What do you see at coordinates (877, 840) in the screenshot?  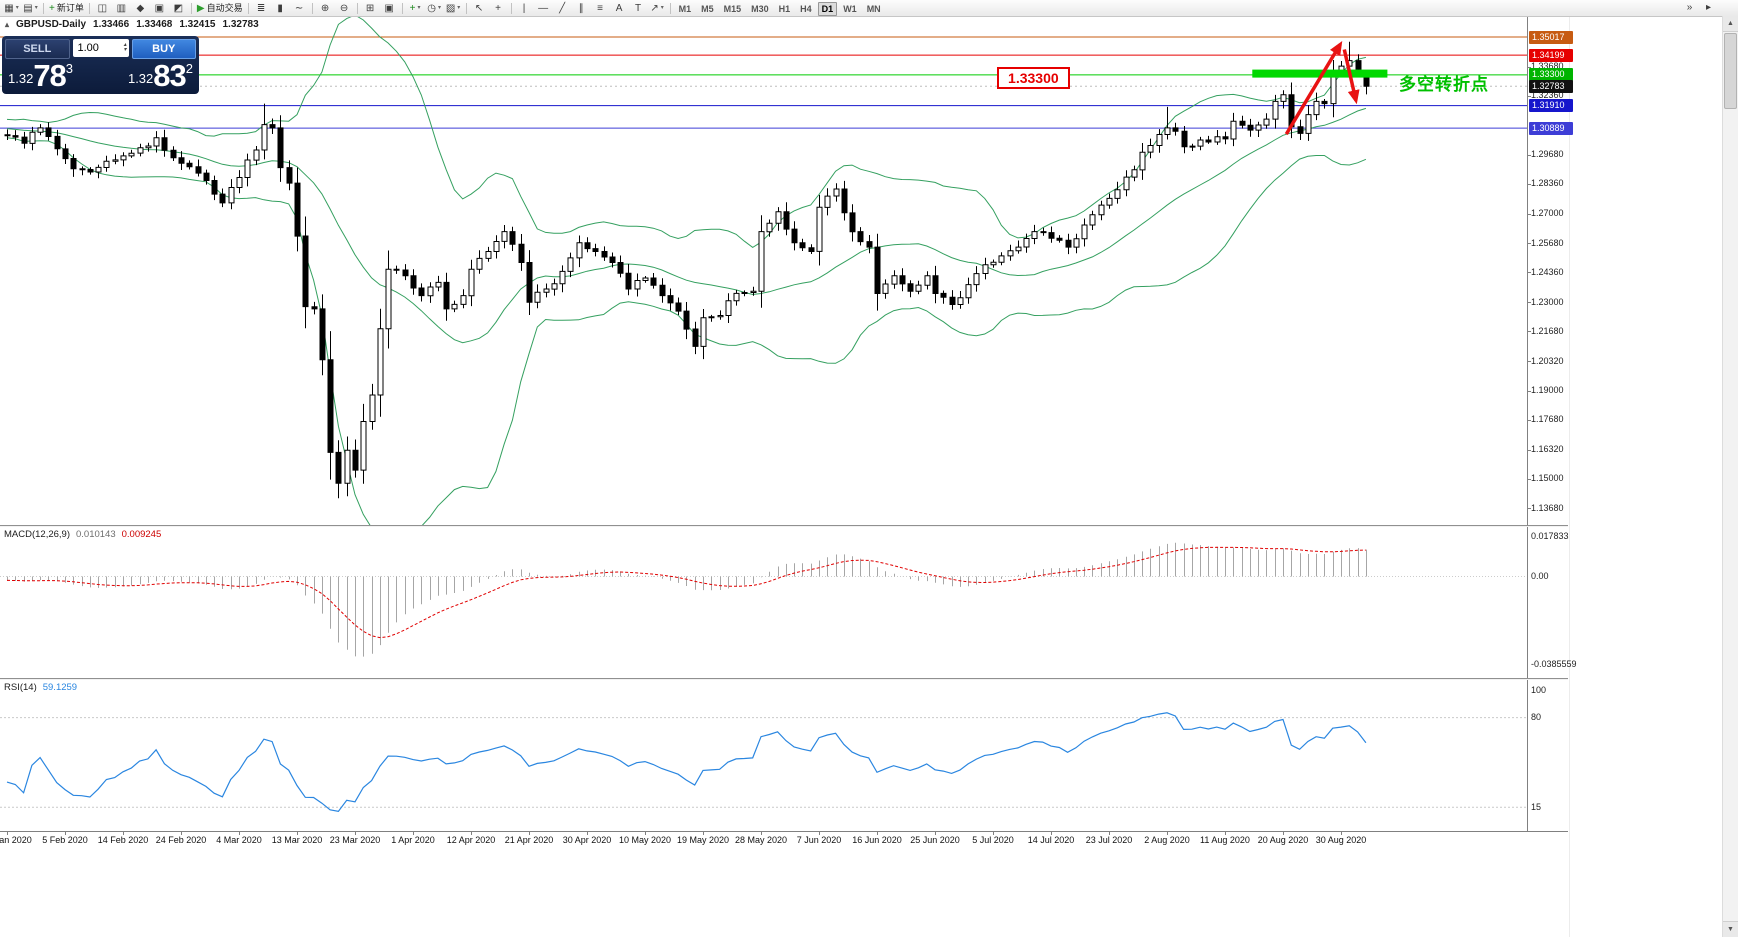 I see `date-axis-label: 16 Jun 2020` at bounding box center [877, 840].